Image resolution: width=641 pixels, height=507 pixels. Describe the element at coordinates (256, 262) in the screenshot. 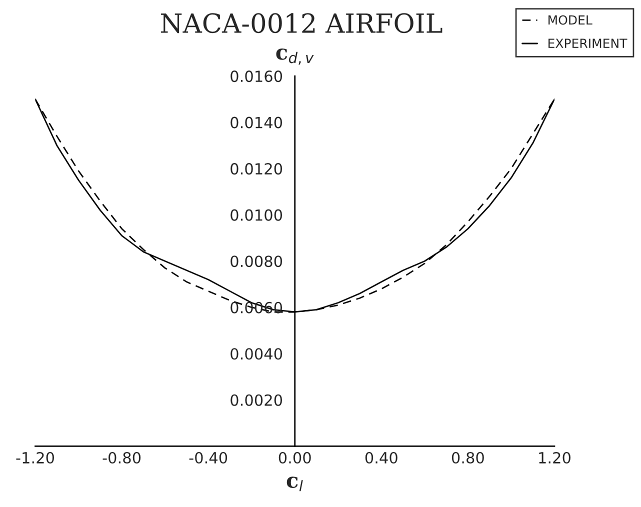

I see `y-tick-label: 0.0080` at that location.